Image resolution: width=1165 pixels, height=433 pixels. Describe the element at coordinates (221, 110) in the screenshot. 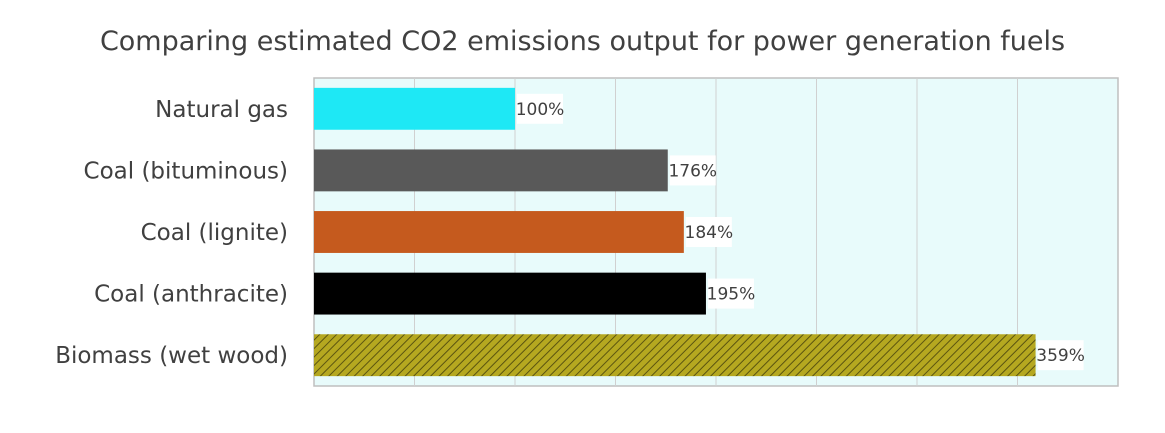

I see `category-label: Natural gas` at that location.